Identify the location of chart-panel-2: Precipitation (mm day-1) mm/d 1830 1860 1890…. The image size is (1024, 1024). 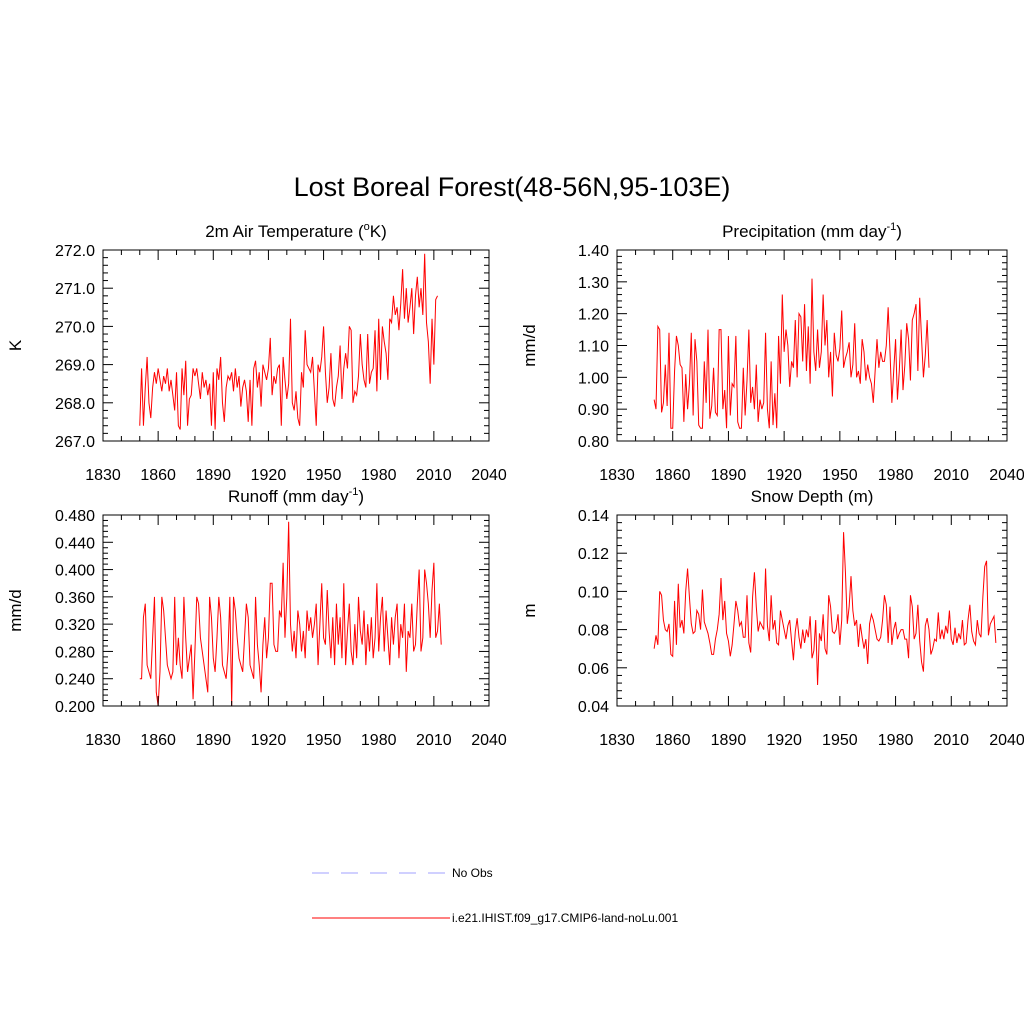
(772, 352).